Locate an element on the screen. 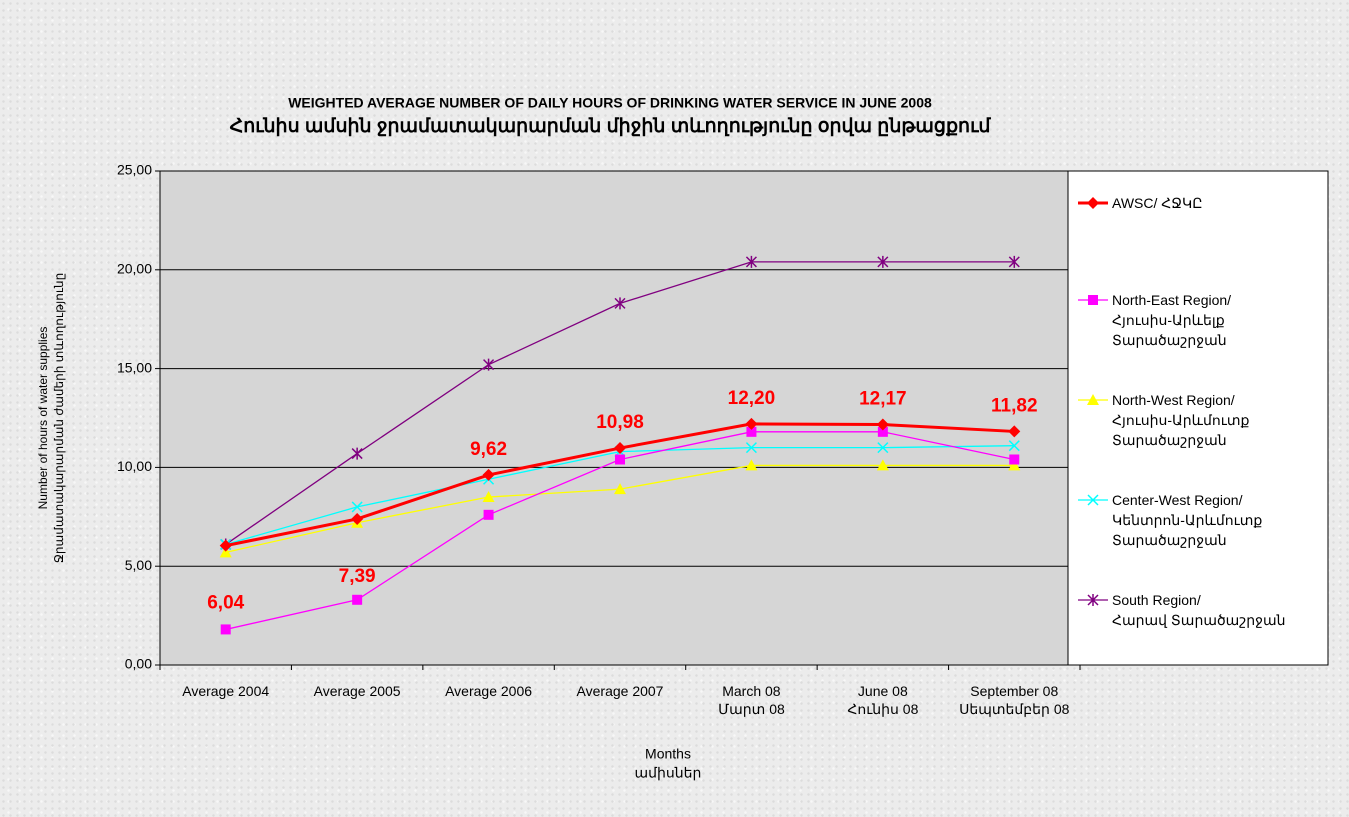 The width and height of the screenshot is (1349, 817). legend-label: South Region/ Հարավ Տարածաշրջան is located at coordinates (1199, 610).